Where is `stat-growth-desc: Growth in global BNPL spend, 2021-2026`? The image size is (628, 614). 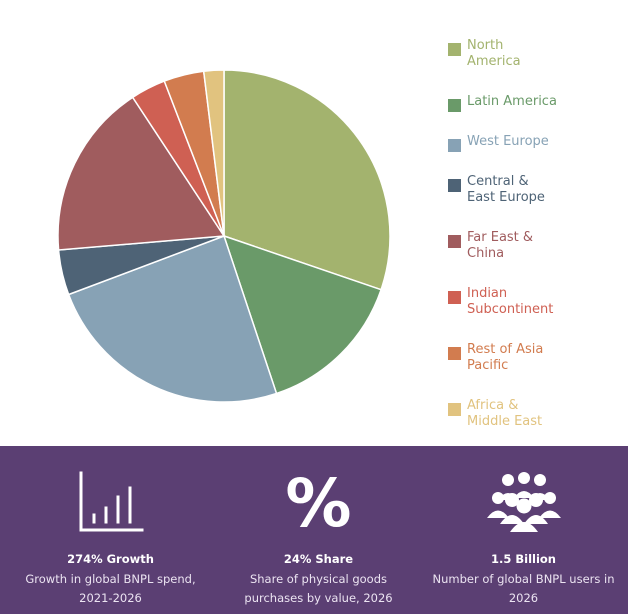
stat-growth-desc: Growth in global BNPL spend, 2021-2026 is located at coordinates (110, 588).